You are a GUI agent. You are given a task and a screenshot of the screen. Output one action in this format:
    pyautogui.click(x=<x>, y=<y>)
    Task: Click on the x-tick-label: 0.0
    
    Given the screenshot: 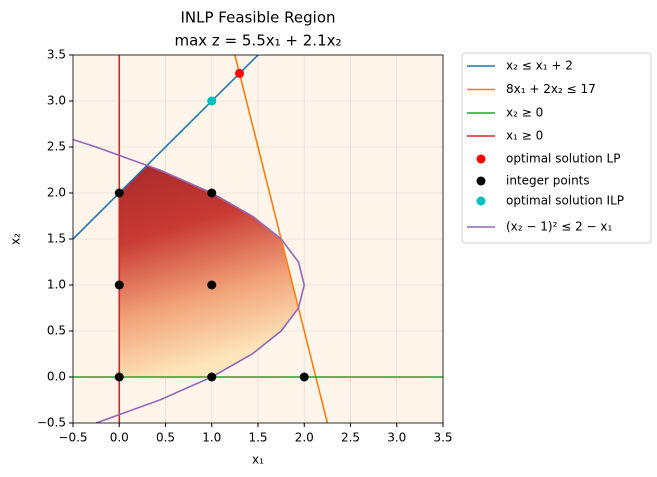 What is the action you would take?
    pyautogui.click(x=119, y=438)
    